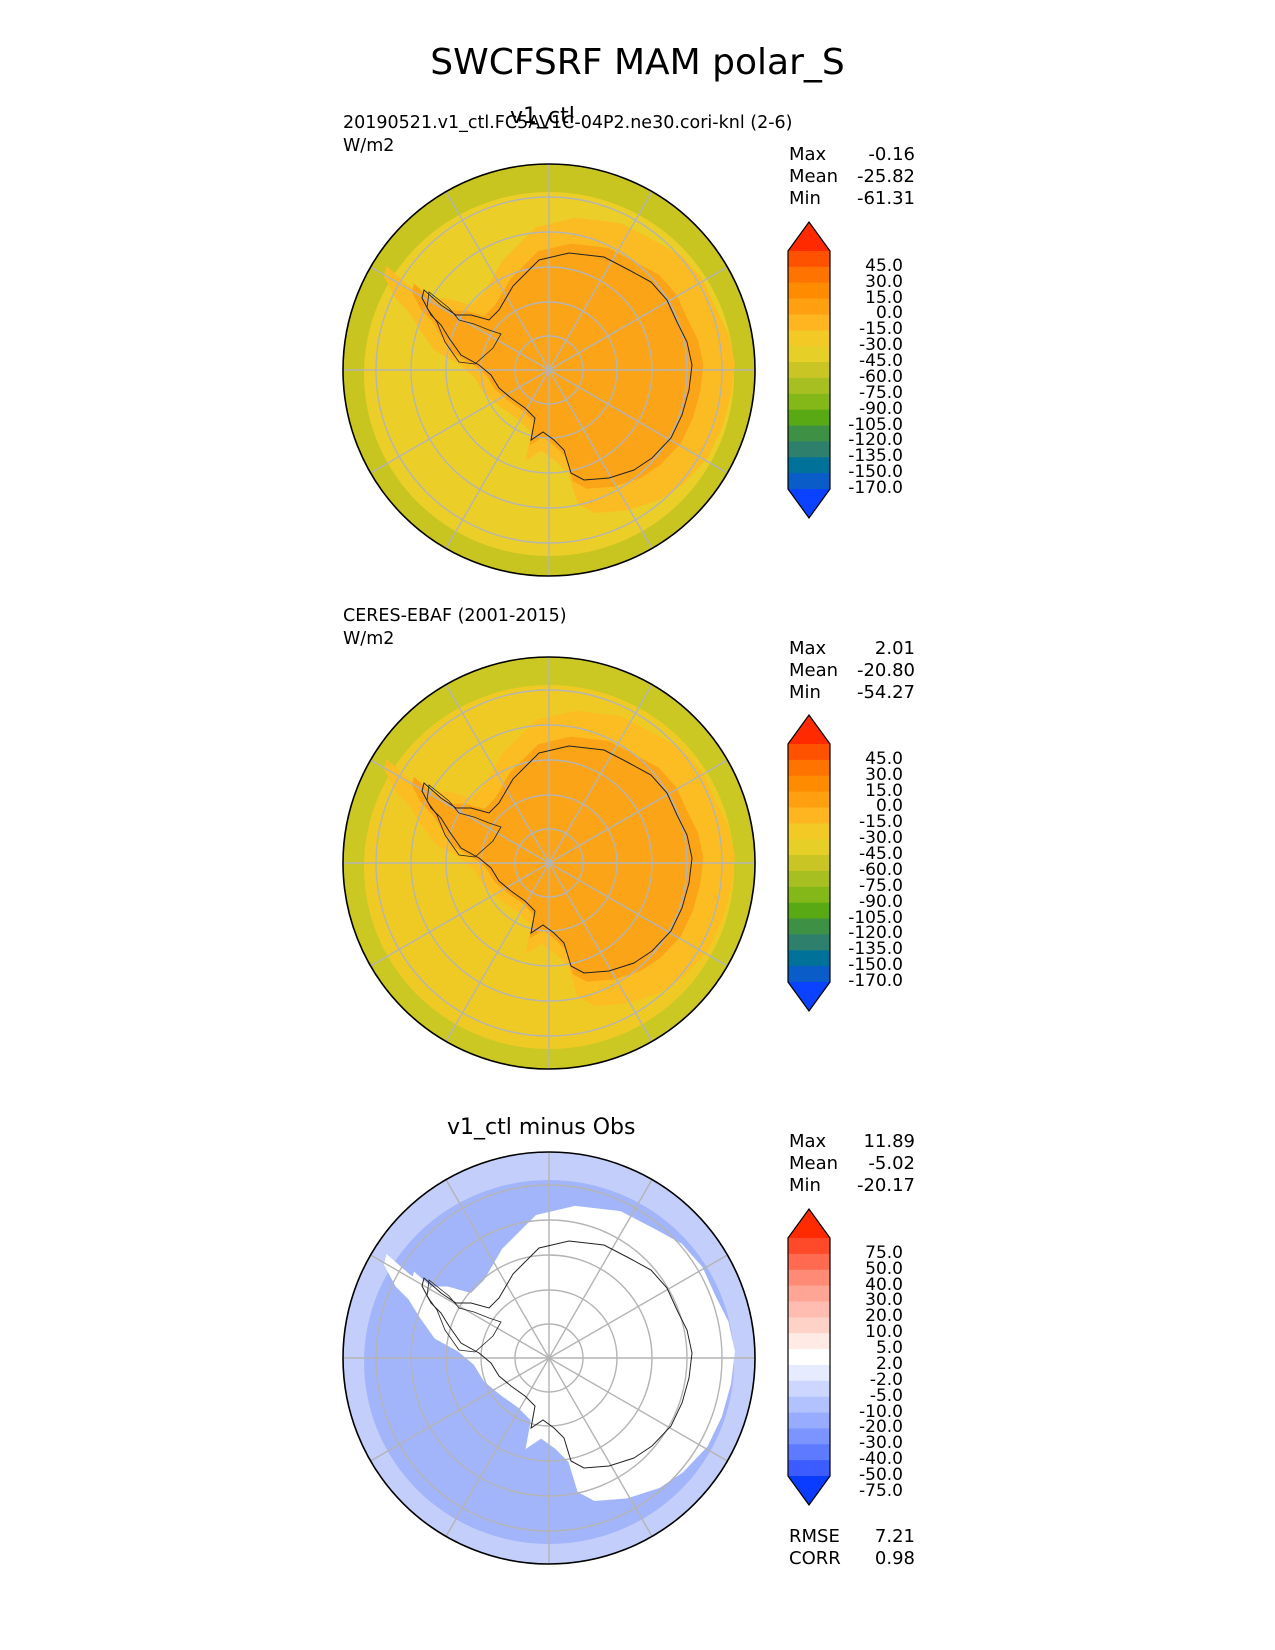 The width and height of the screenshot is (1275, 1650). Describe the element at coordinates (894, 1558) in the screenshot. I see `panel-3-corr-value: 0.98` at that location.